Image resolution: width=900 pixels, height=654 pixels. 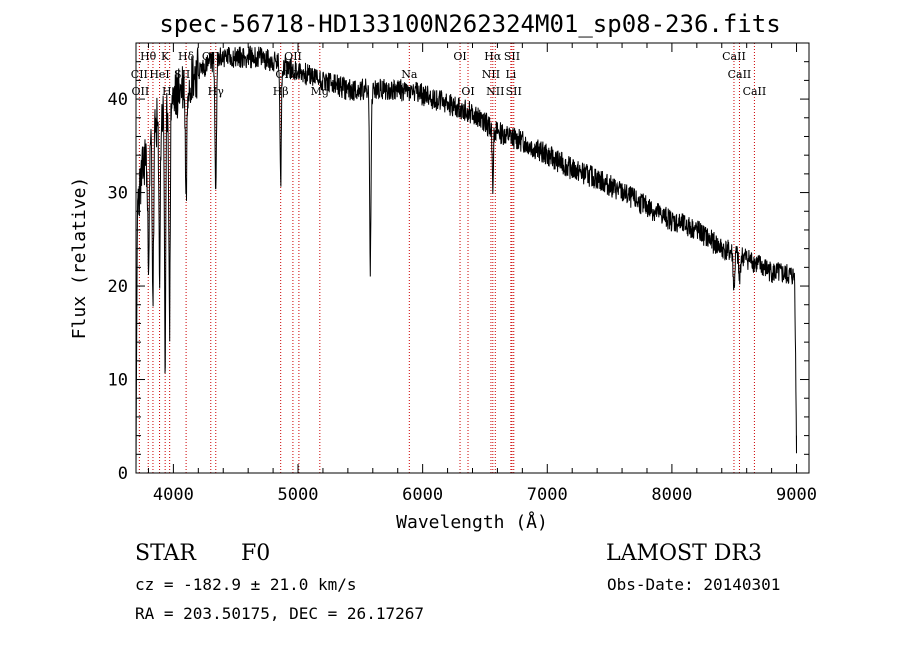 I want to click on x-tick-label: 8000, so click(x=671, y=495).